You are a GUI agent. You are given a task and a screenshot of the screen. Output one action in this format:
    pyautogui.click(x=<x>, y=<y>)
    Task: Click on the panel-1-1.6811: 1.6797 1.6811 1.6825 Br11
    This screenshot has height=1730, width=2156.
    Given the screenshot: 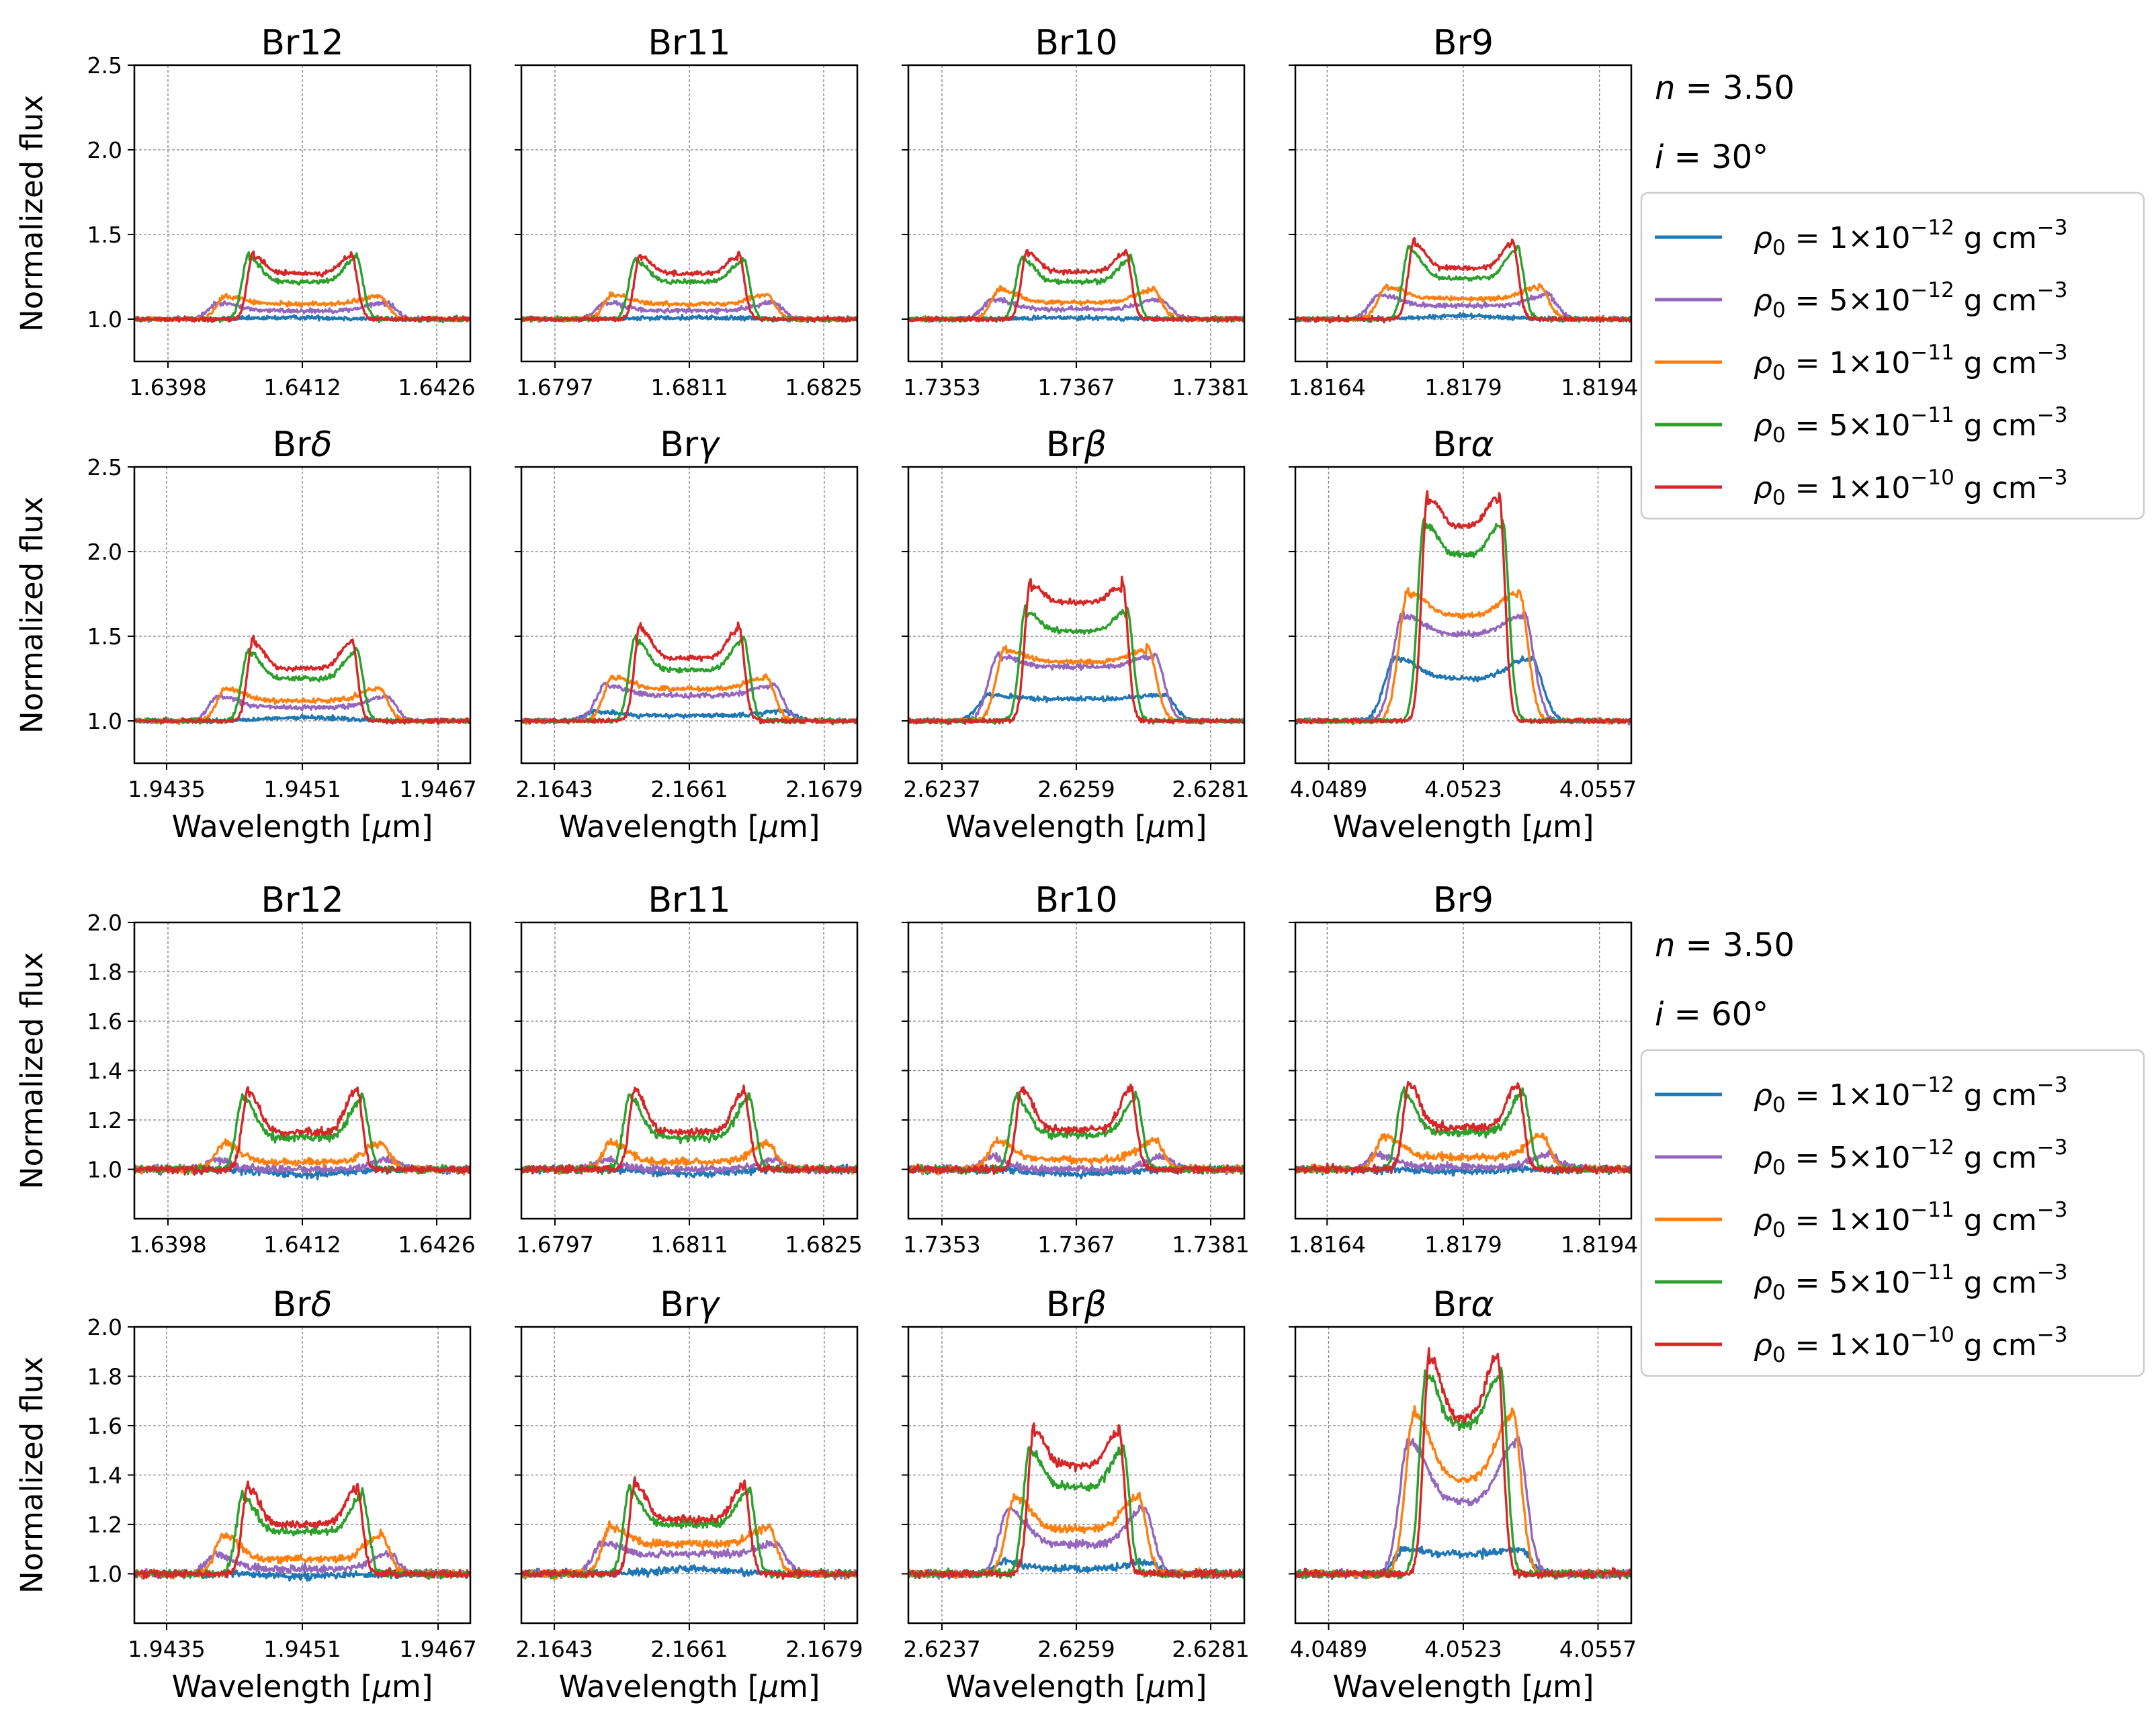 What is the action you would take?
    pyautogui.click(x=689, y=211)
    